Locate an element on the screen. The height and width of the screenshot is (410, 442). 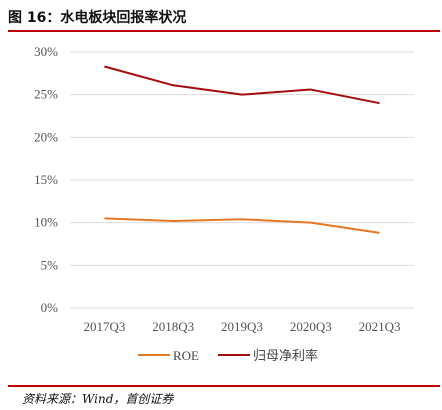
x-tick-label: 2021Q3 is located at coordinates (380, 326).